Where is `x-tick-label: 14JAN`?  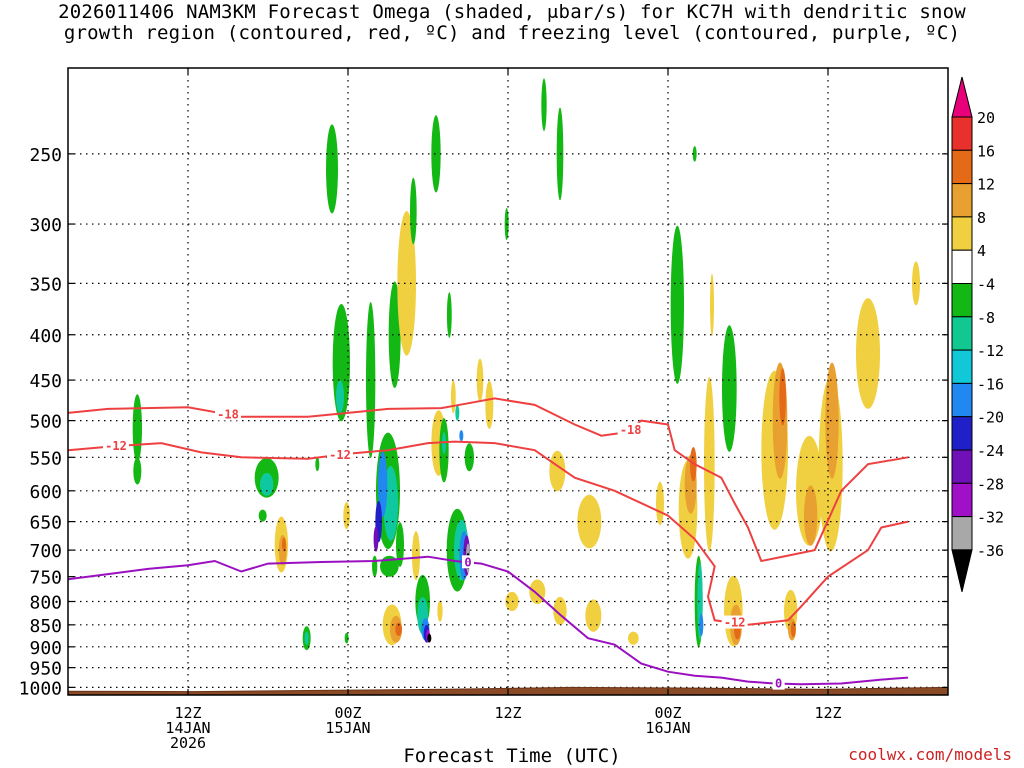
x-tick-label: 14JAN is located at coordinates (187, 728).